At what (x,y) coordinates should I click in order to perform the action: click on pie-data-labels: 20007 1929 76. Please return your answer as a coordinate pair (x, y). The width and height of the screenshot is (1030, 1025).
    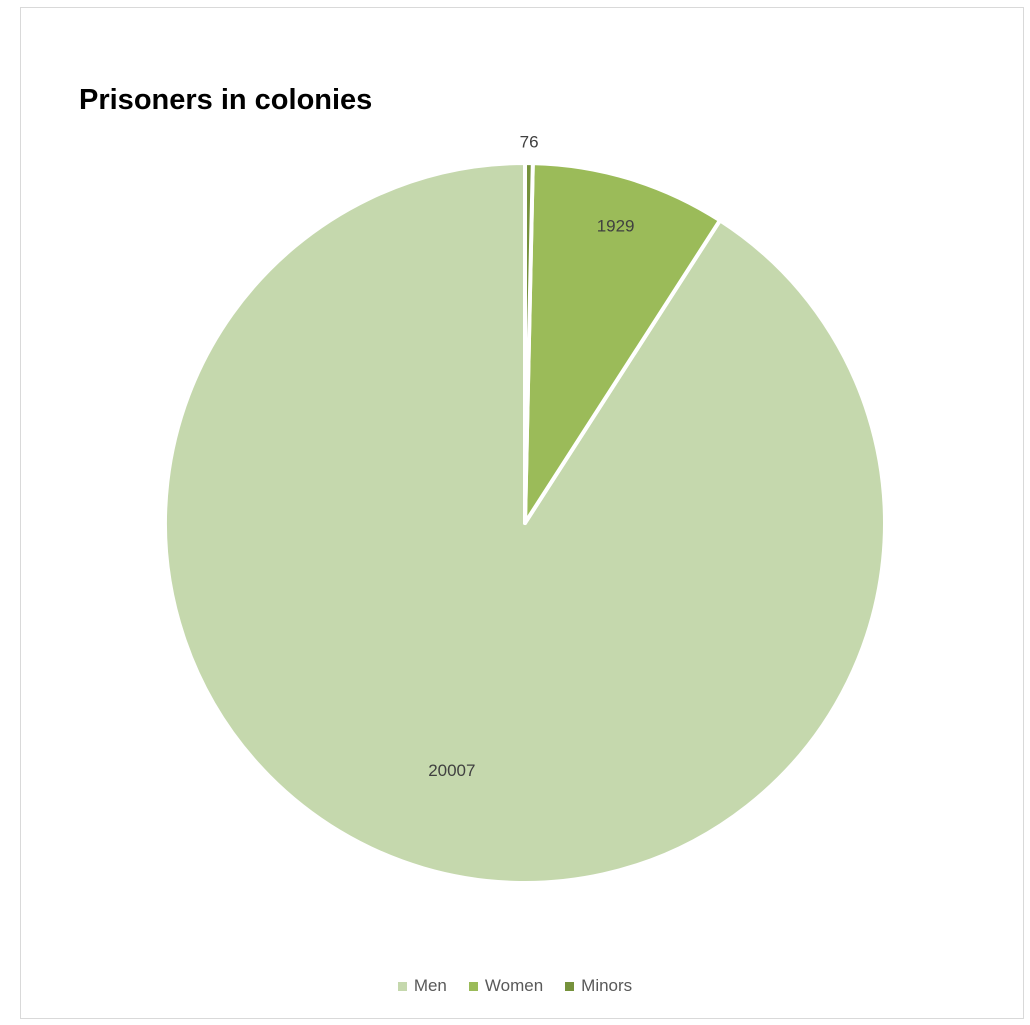
    Looking at the image, I should click on (531, 457).